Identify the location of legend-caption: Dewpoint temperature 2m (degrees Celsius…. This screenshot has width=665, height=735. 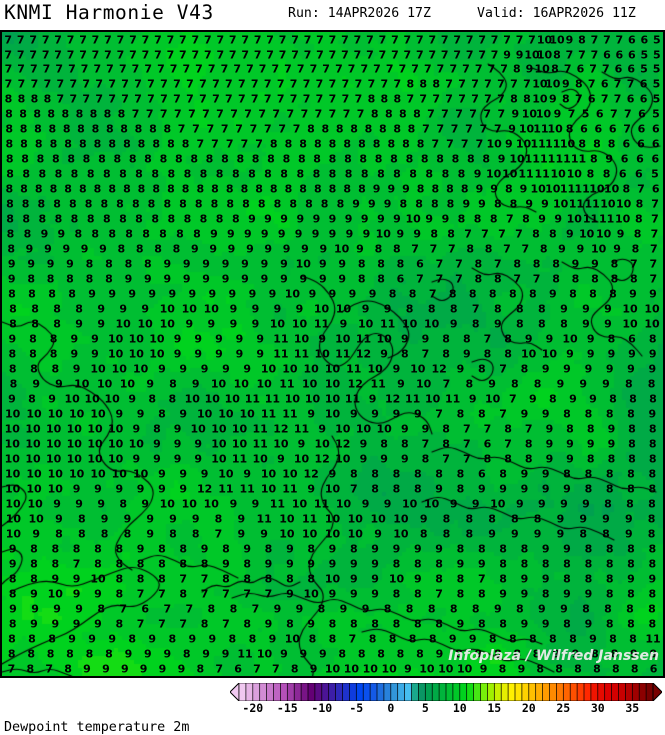
(96, 707).